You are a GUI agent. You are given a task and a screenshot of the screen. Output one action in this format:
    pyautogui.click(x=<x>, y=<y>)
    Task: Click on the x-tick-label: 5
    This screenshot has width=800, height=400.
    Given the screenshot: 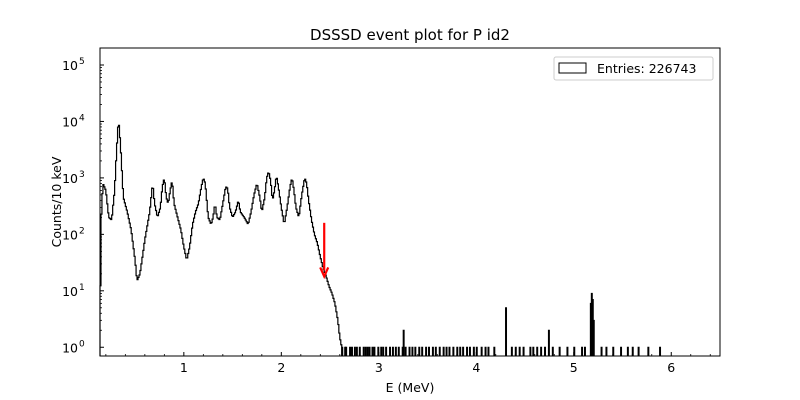 What is the action you would take?
    pyautogui.click(x=574, y=367)
    